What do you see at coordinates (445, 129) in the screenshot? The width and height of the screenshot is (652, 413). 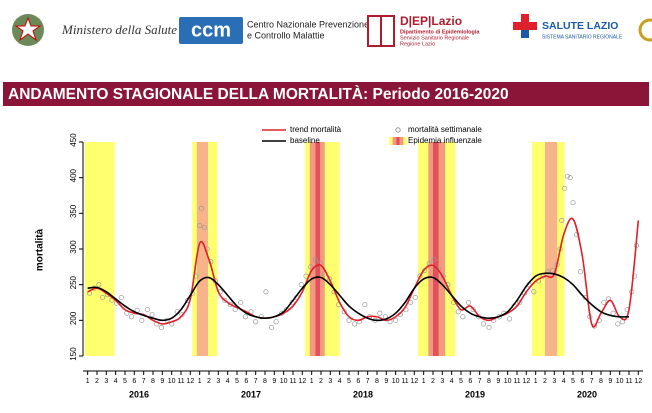 I see `legend-label: mortalità settimanale` at bounding box center [445, 129].